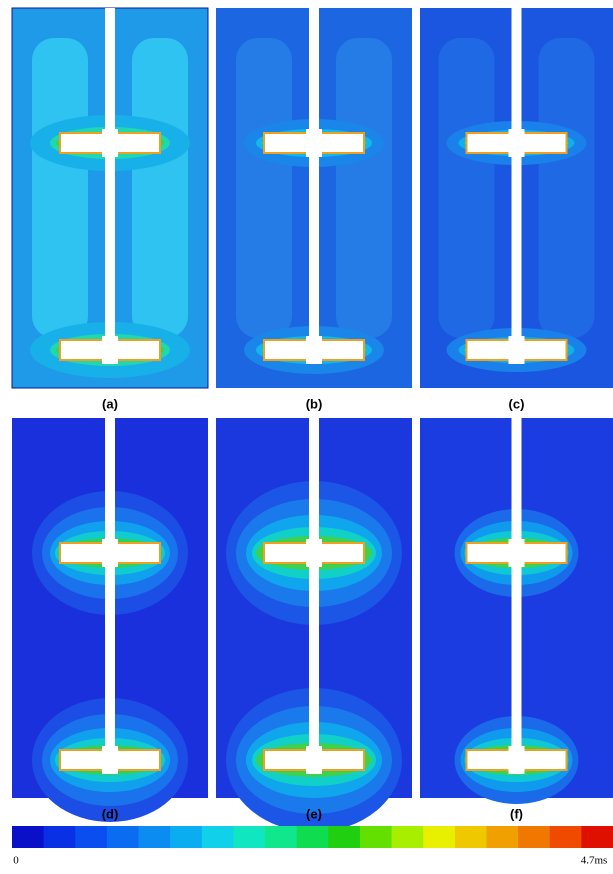 This screenshot has height=874, width=613. What do you see at coordinates (517, 403) in the screenshot?
I see `panel-label: (c)` at bounding box center [517, 403].